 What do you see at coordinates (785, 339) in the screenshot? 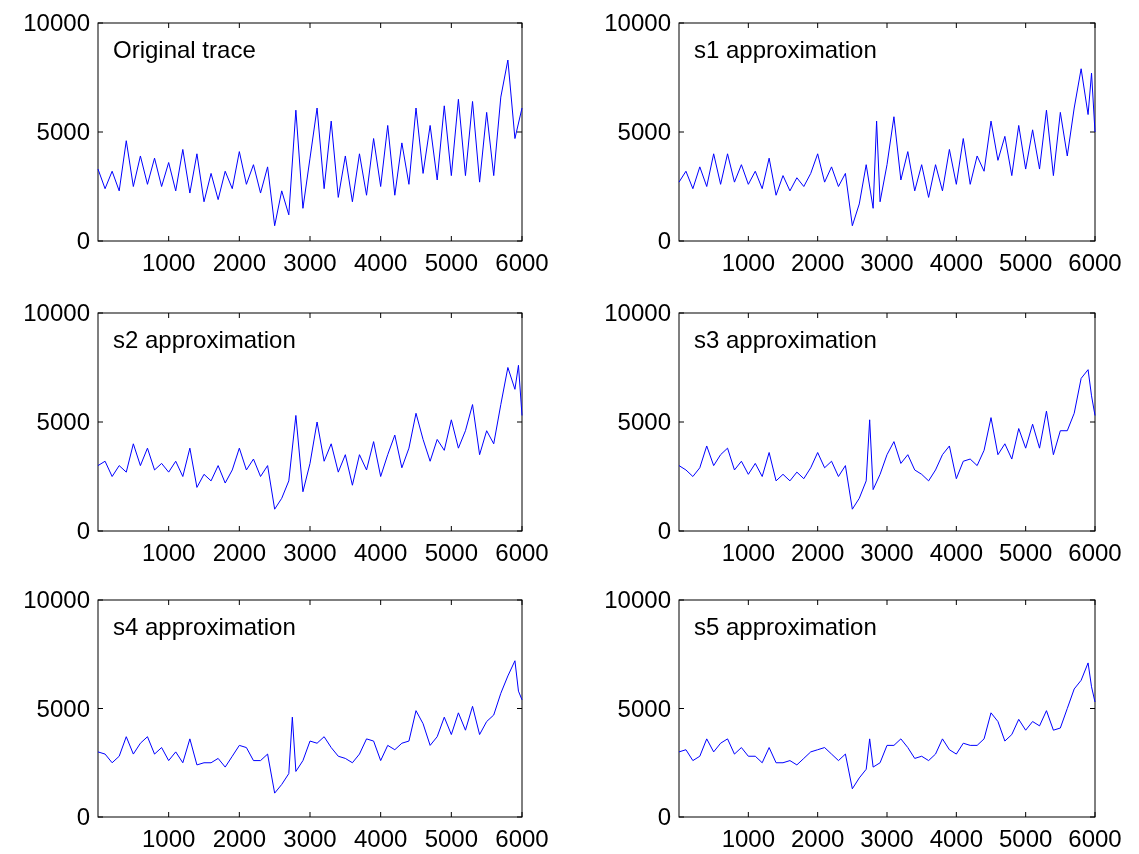
I see `text: s3 approximation` at bounding box center [785, 339].